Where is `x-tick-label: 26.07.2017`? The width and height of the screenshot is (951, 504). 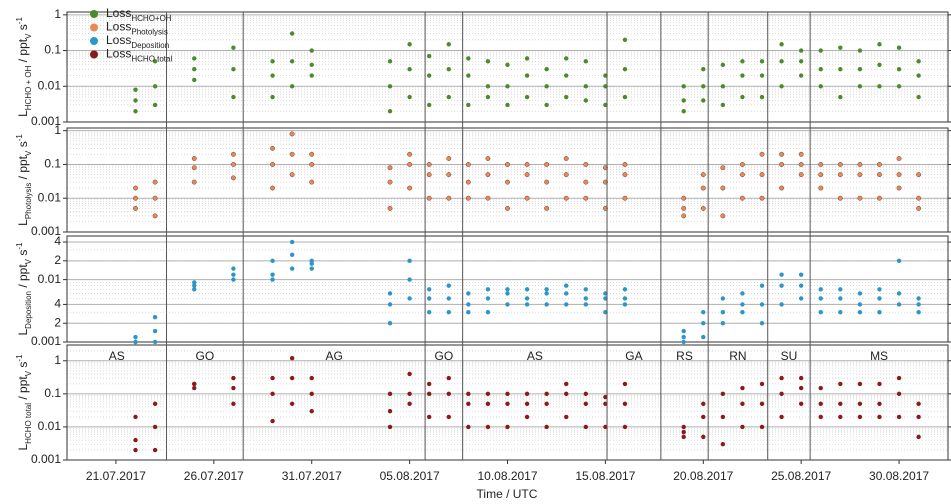
x-tick-label: 26.07.2017 is located at coordinates (214, 476).